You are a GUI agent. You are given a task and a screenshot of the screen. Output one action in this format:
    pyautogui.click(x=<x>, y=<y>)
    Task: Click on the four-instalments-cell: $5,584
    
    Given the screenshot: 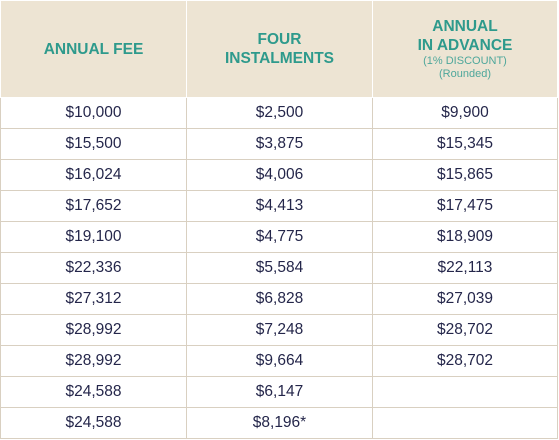 What is the action you would take?
    pyautogui.click(x=279, y=268)
    